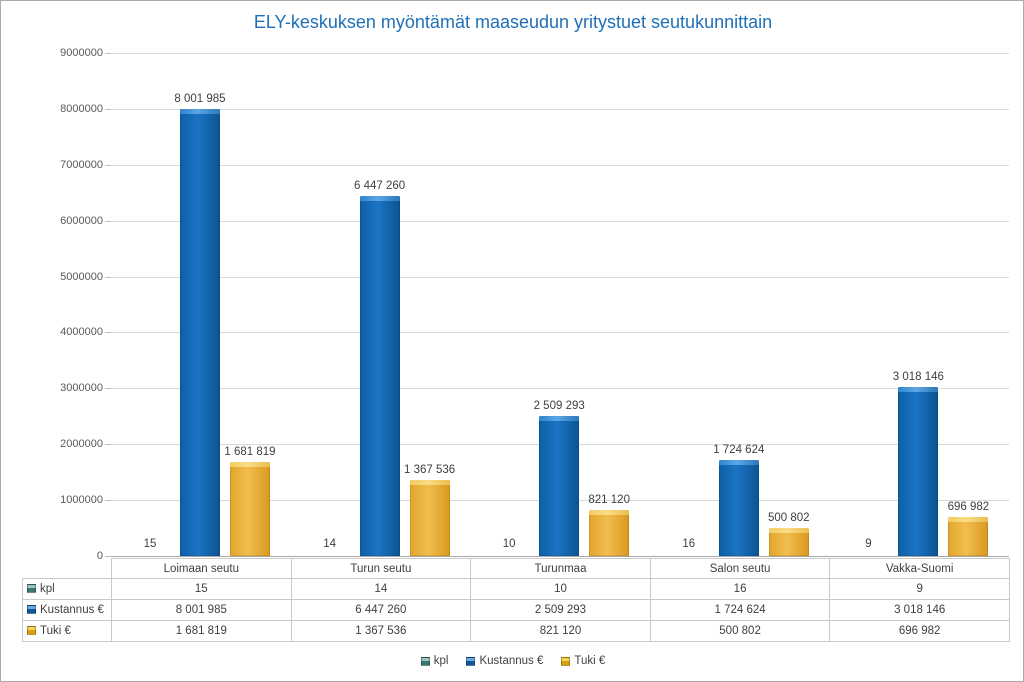 The height and width of the screenshot is (682, 1024). I want to click on y-axis-label: 1000000, so click(81, 500).